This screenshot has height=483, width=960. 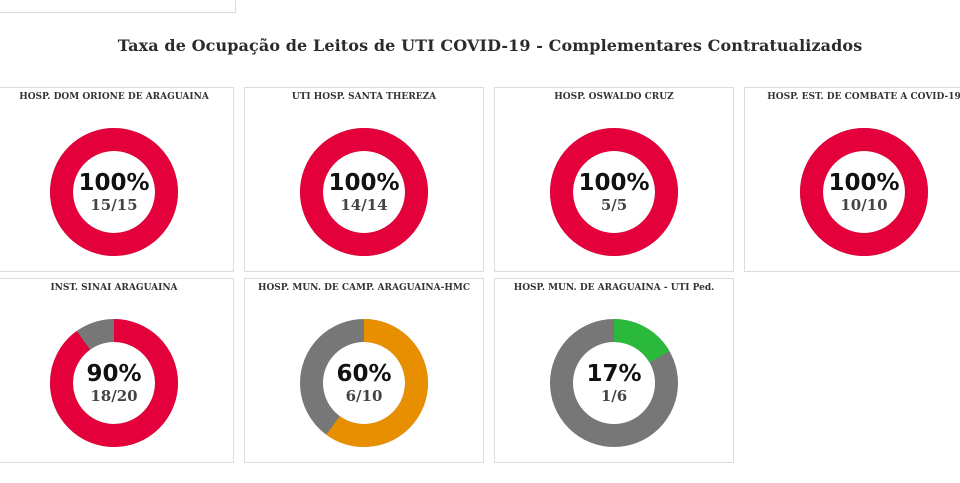 I want to click on occupancy-donut: 17% 1/6, so click(x=614, y=383).